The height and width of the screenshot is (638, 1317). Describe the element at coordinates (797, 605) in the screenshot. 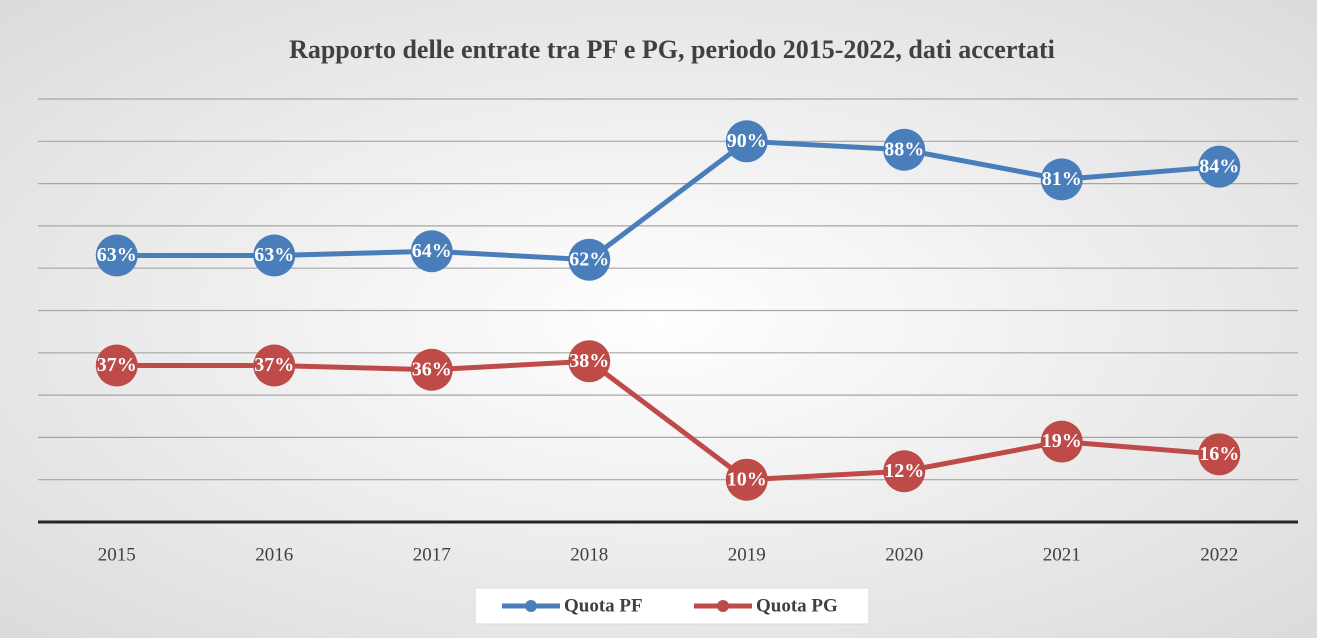

I see `legend-label: Quota PG` at that location.